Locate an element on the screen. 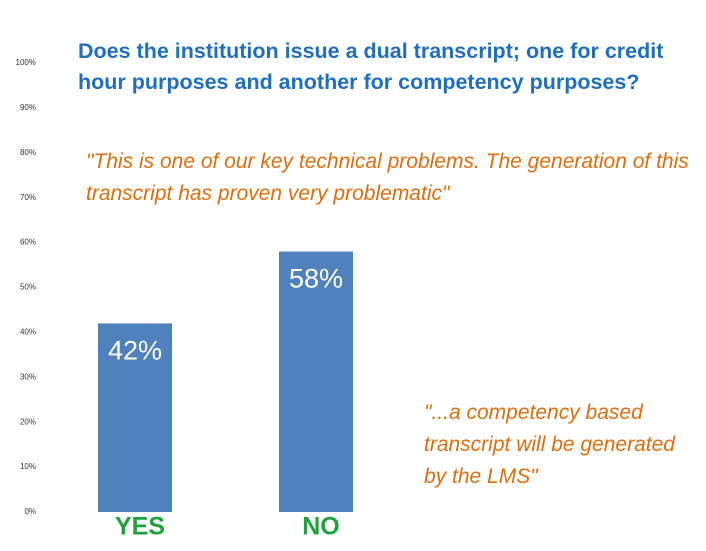 Image resolution: width=706 pixels, height=551 pixels. x-tick-label: YES is located at coordinates (140, 527).